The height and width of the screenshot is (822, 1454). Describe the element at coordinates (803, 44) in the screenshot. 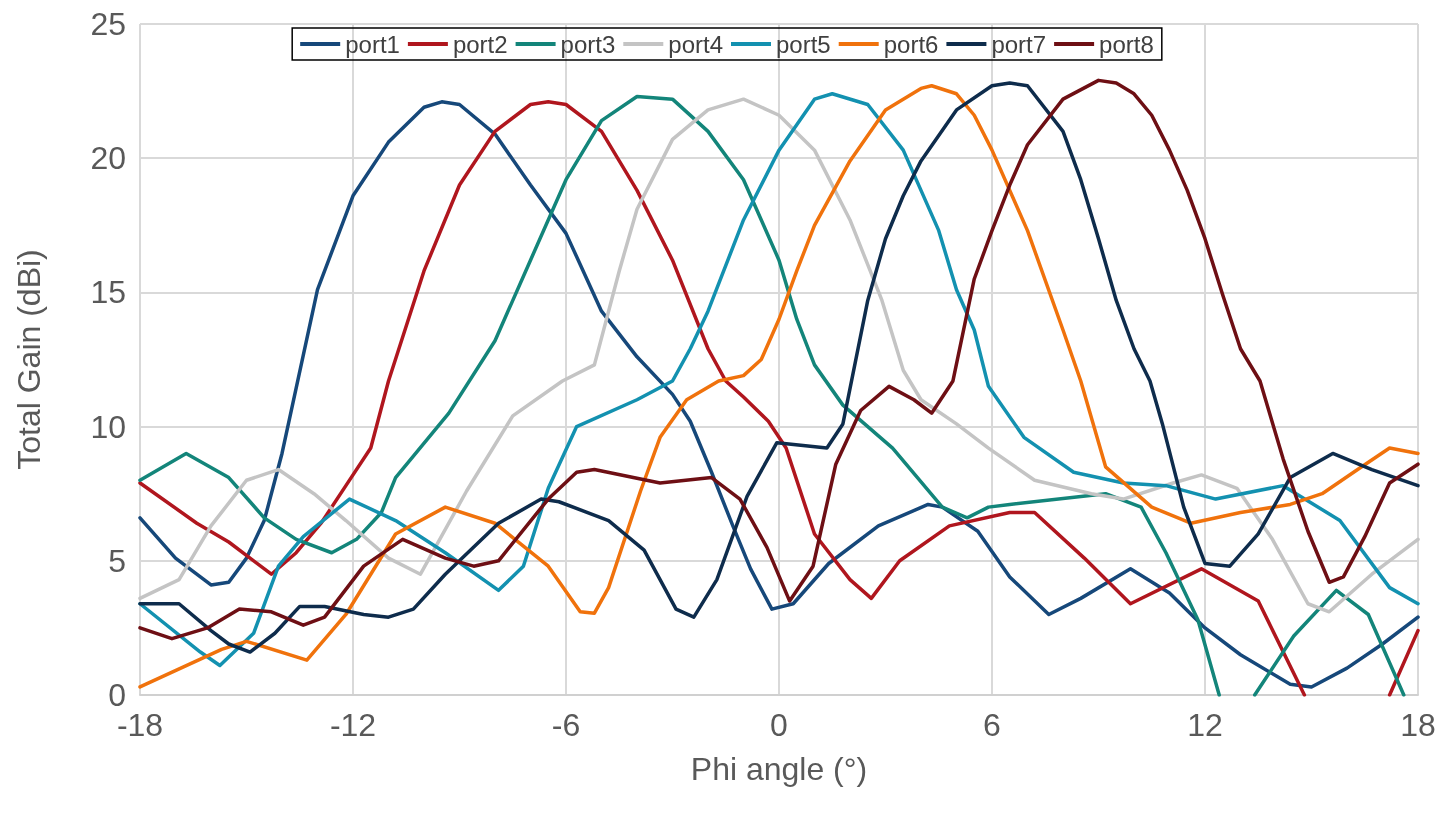

I see `legend-label: port5` at that location.